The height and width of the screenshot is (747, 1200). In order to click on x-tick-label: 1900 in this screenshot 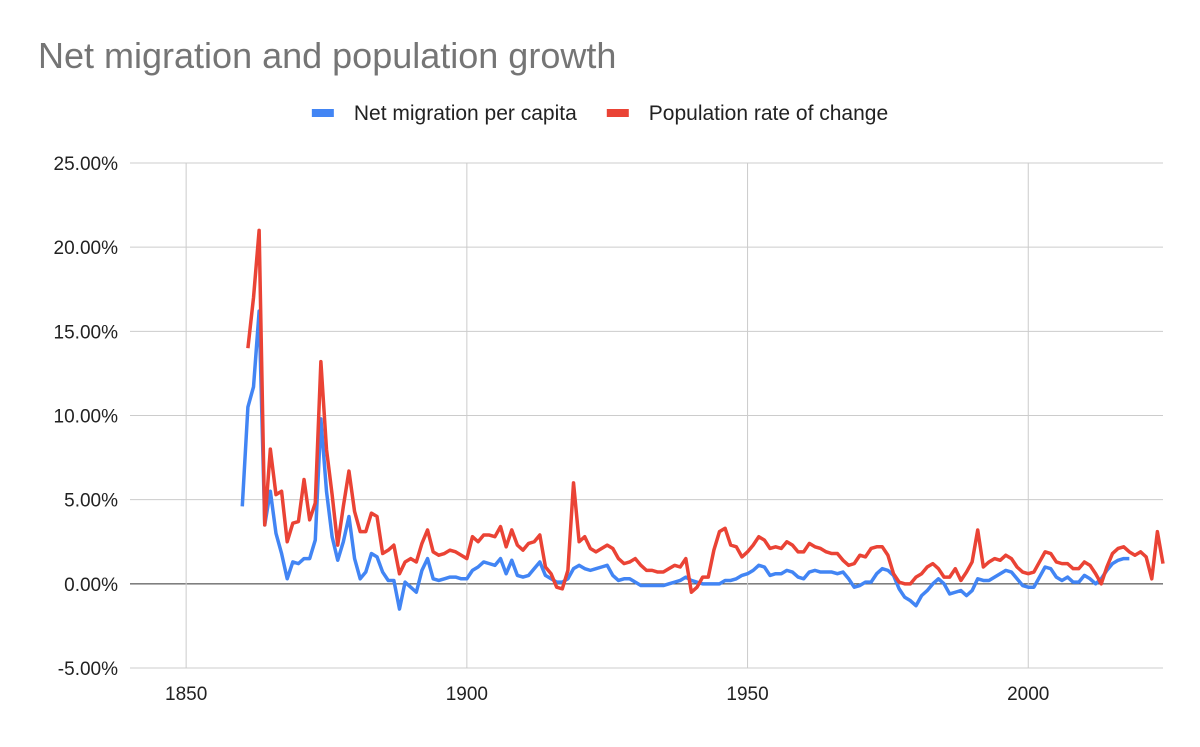, I will do `click(467, 694)`.